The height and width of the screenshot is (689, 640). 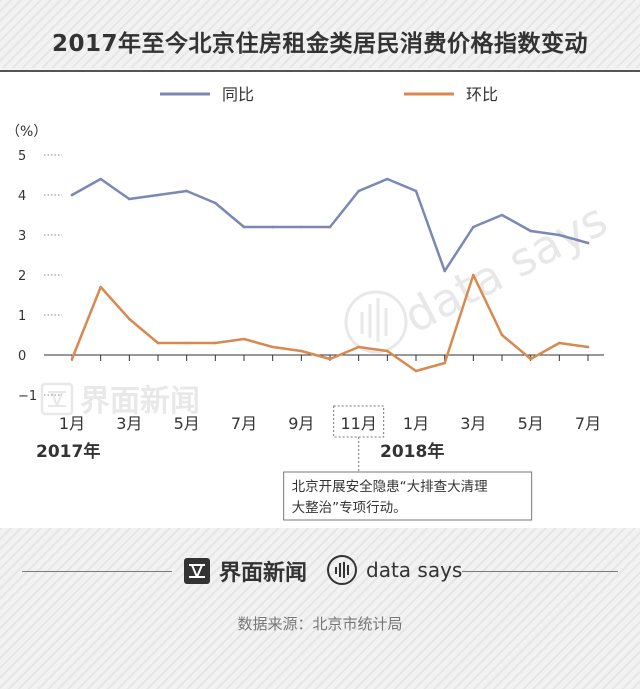 I want to click on year-label: 2018年, so click(x=412, y=451).